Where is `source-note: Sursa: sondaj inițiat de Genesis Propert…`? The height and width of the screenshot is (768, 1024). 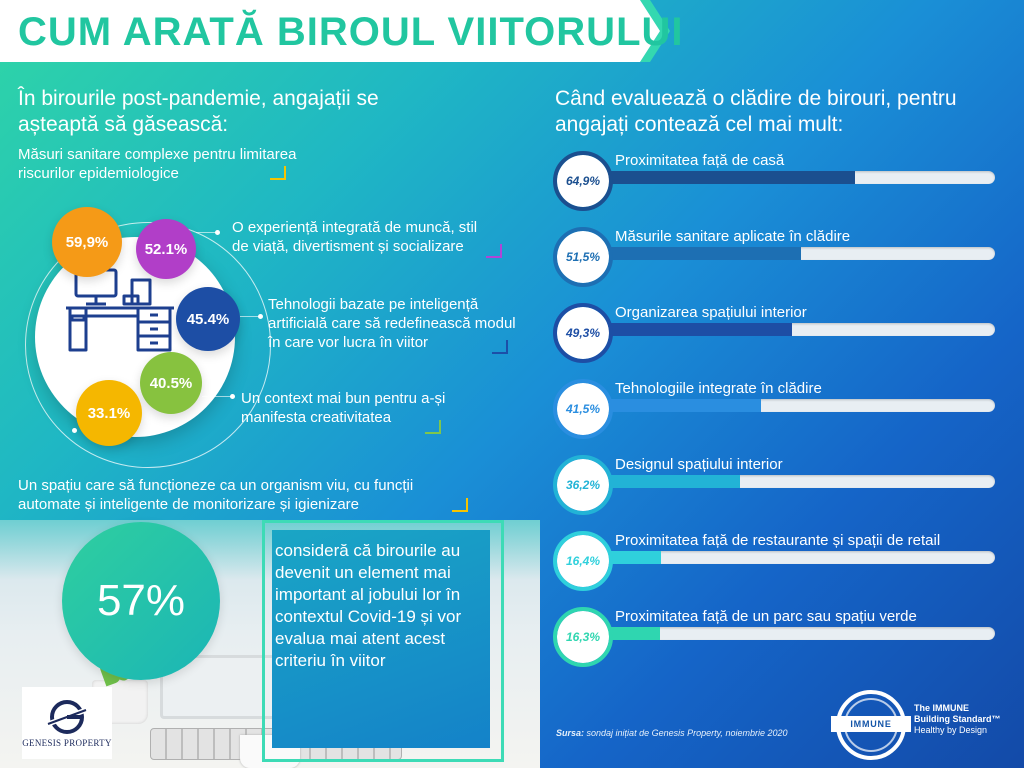 source-note: Sursa: sondaj inițiat de Genesis Propert… is located at coordinates (671, 733).